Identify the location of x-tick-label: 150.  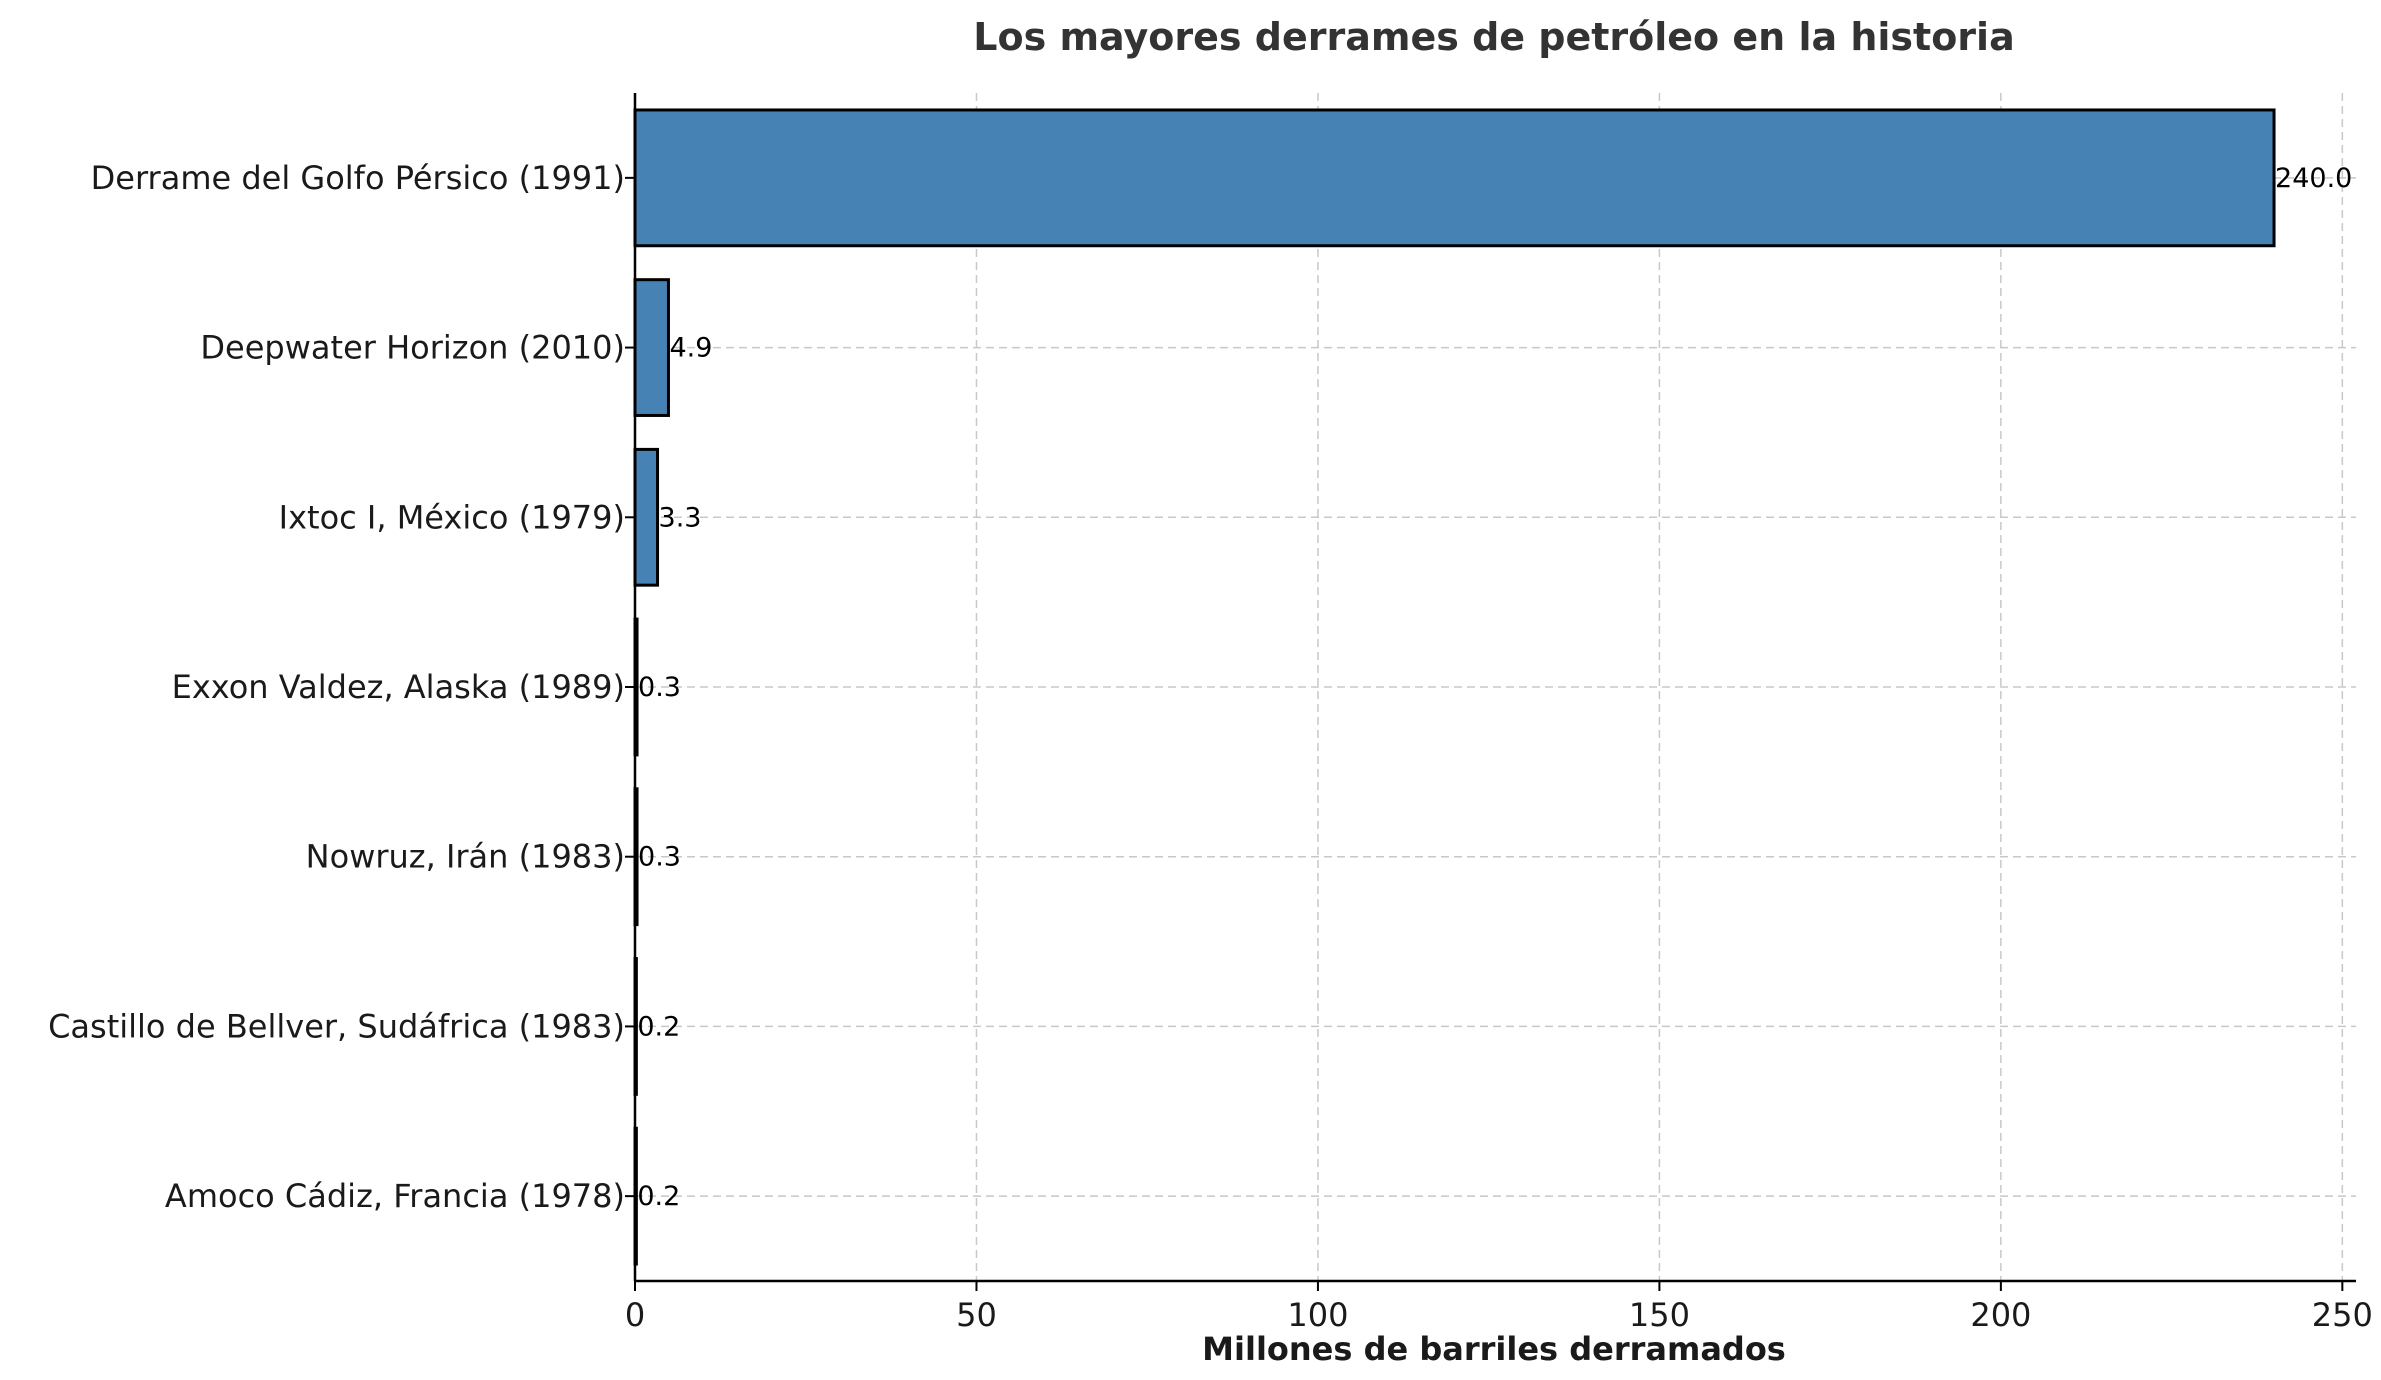
(1659, 1315).